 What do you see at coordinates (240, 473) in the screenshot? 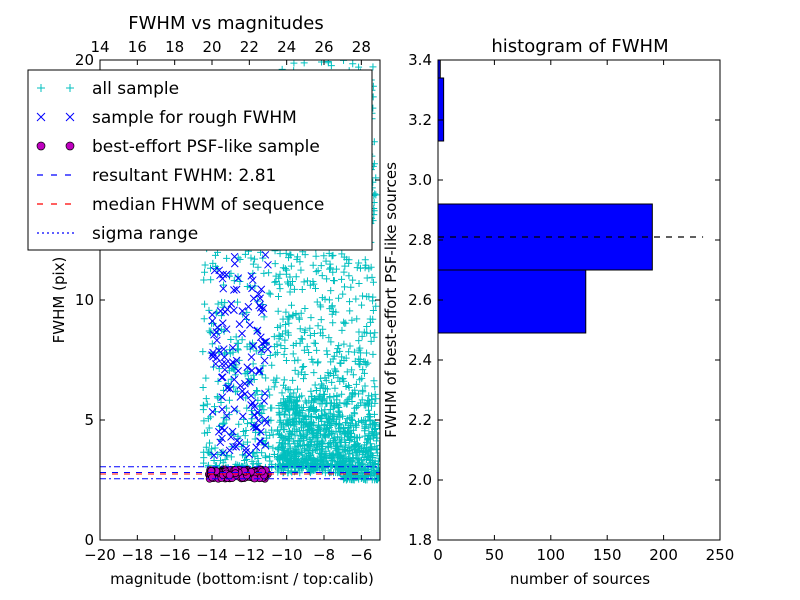
I see `left-plot-reference-lines` at bounding box center [240, 473].